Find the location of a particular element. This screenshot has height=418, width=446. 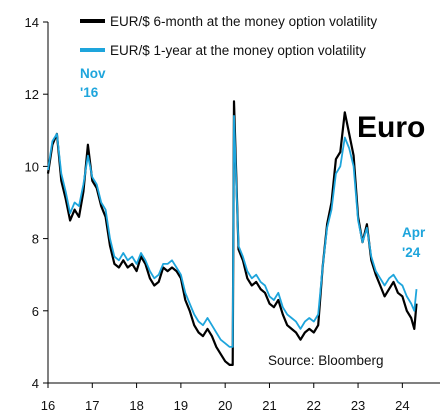

annotation-nov: Nov is located at coordinates (93, 73).